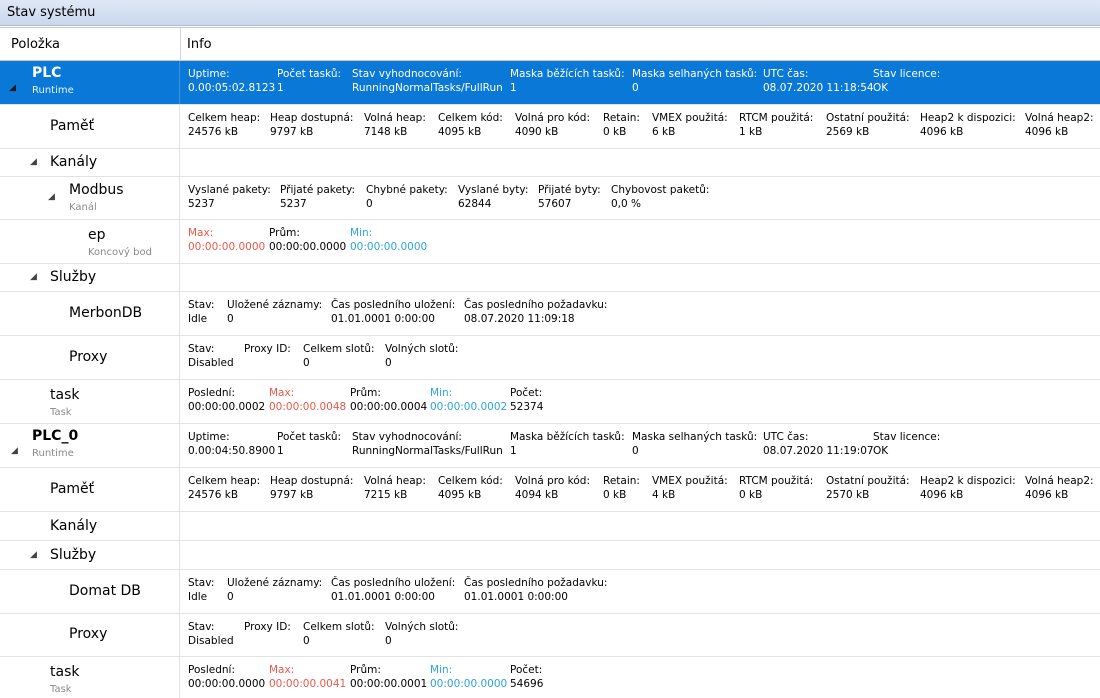 This screenshot has width=1100, height=698. I want to click on field-value: RunningNormalTasks/FullRun, so click(427, 88).